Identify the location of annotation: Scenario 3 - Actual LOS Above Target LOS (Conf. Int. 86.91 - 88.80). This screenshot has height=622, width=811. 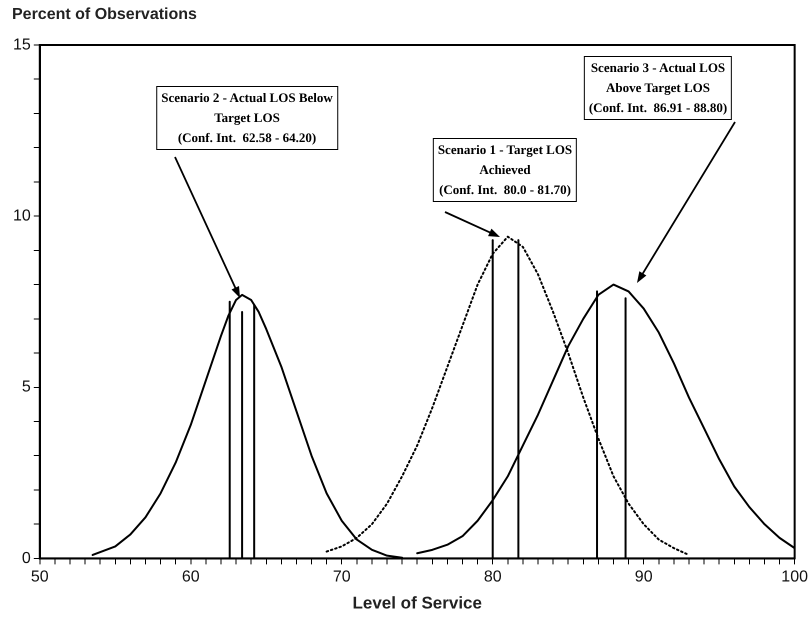
(658, 88).